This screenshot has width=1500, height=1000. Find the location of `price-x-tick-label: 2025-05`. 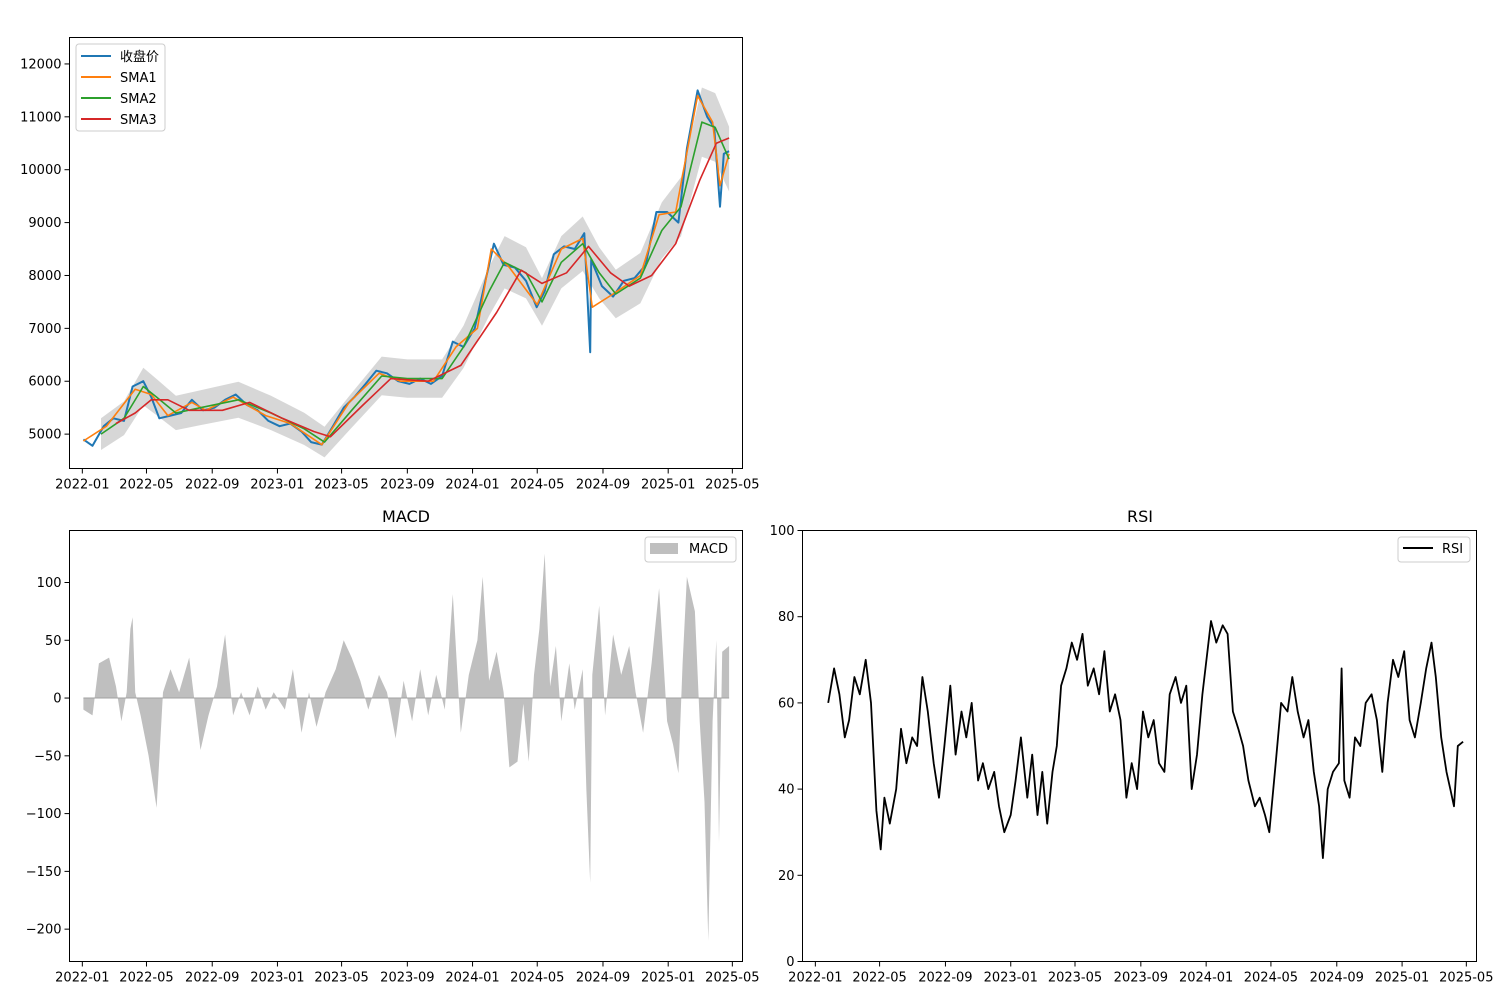

price-x-tick-label: 2025-05 is located at coordinates (732, 485).